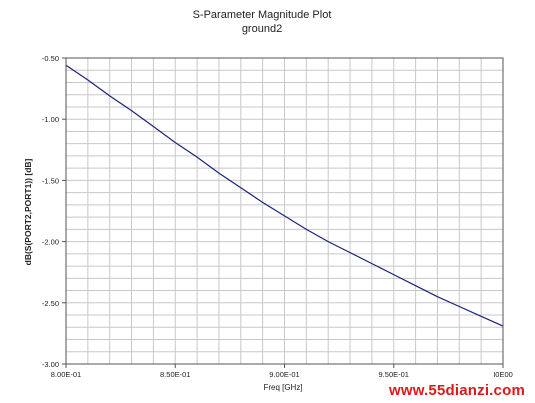 This screenshot has height=403, width=535. What do you see at coordinates (282, 387) in the screenshot?
I see `x-axis-label: Freq [GHz]` at bounding box center [282, 387].